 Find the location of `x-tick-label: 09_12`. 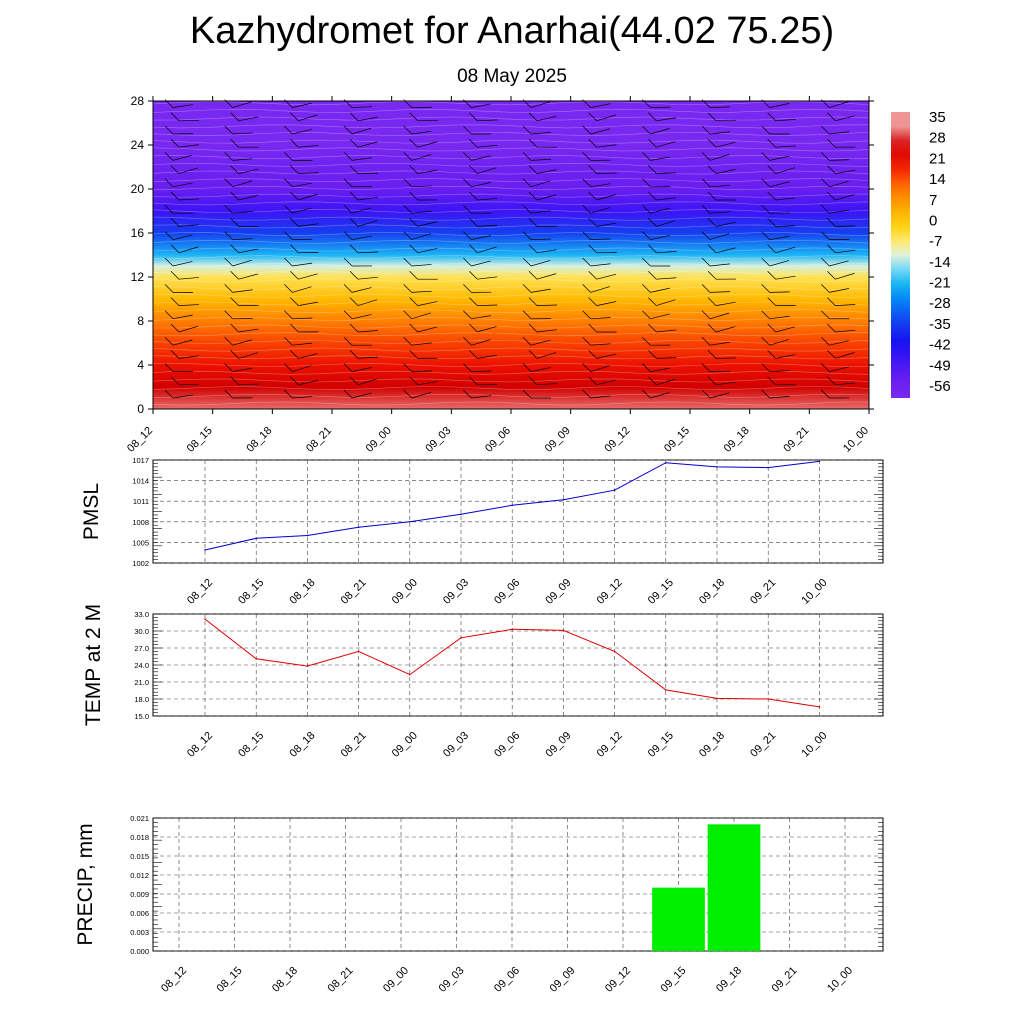

x-tick-label: 09_12 is located at coordinates (610, 745).